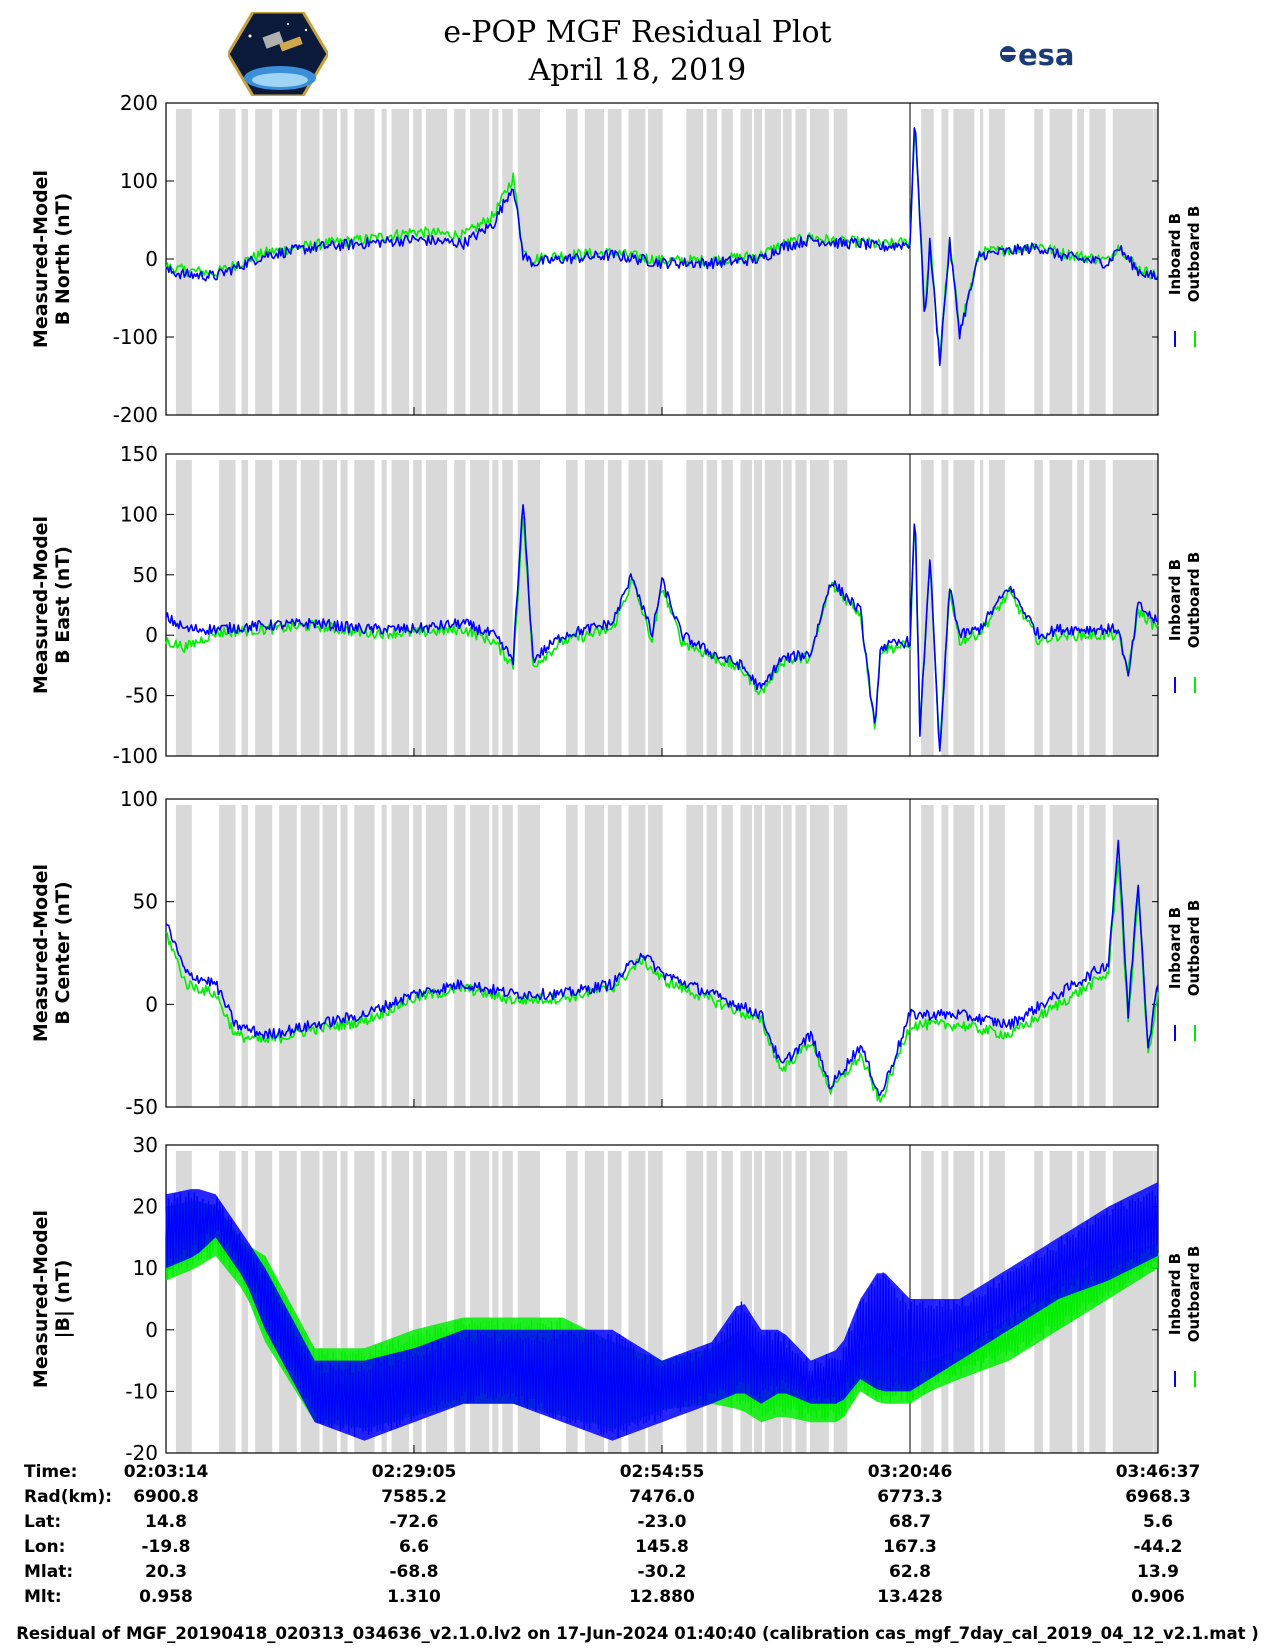 The width and height of the screenshot is (1275, 1650). What do you see at coordinates (1158, 1547) in the screenshot?
I see `info-cell: -44.2` at bounding box center [1158, 1547].